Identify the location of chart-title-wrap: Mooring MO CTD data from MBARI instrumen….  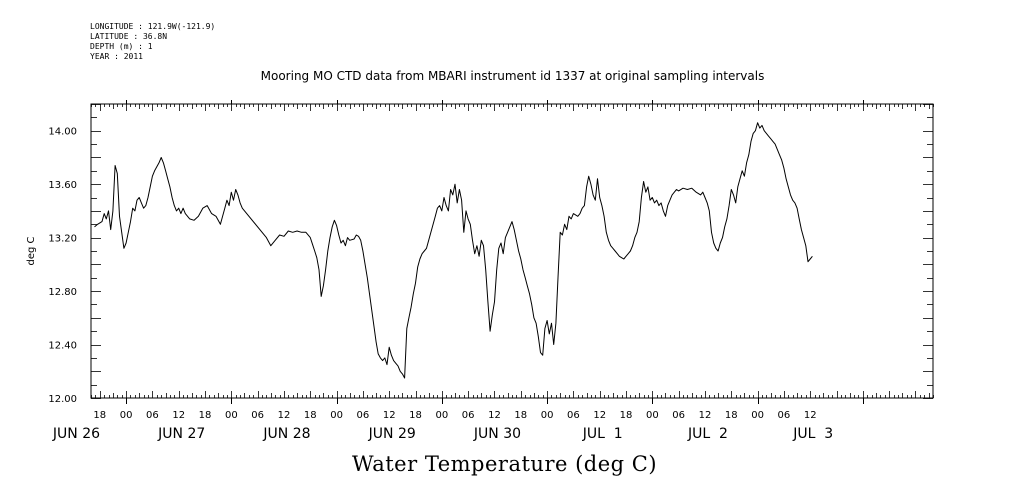
(504, 76).